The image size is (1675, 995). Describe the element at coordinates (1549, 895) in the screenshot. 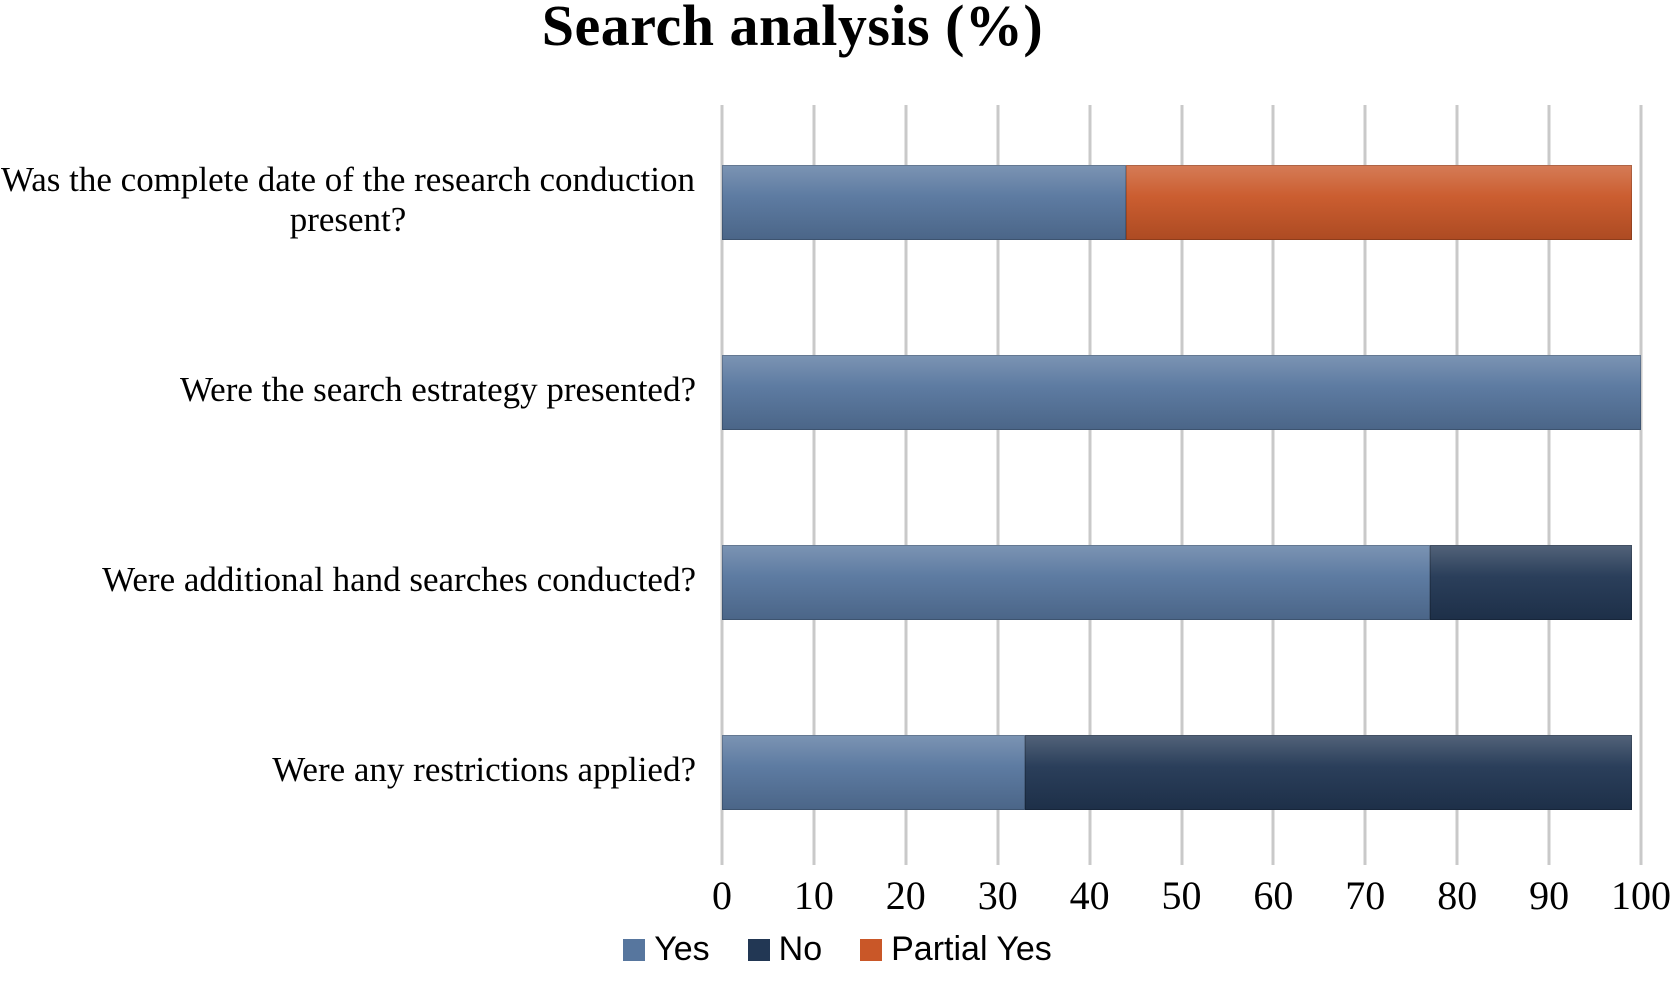

I see `x-tick-label: 90` at that location.